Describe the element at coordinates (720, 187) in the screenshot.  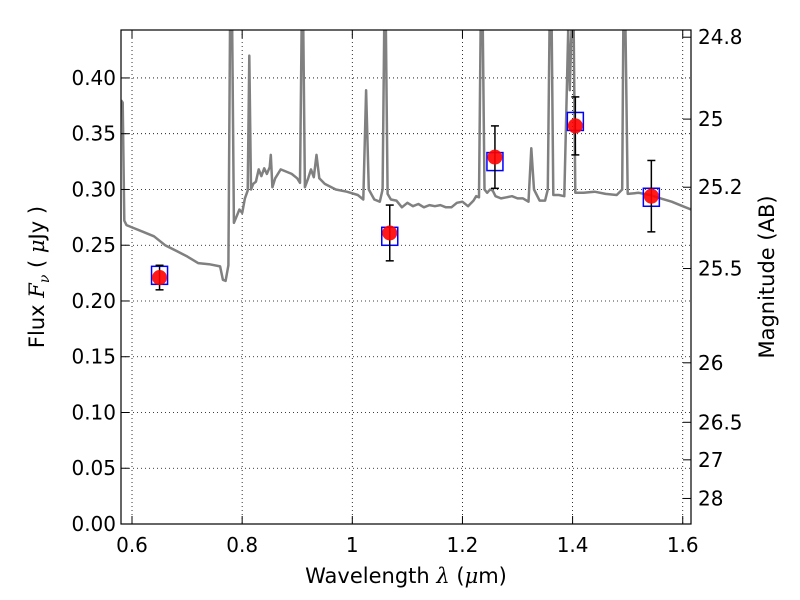
I see `magnitude-tick-label: 25.2` at that location.